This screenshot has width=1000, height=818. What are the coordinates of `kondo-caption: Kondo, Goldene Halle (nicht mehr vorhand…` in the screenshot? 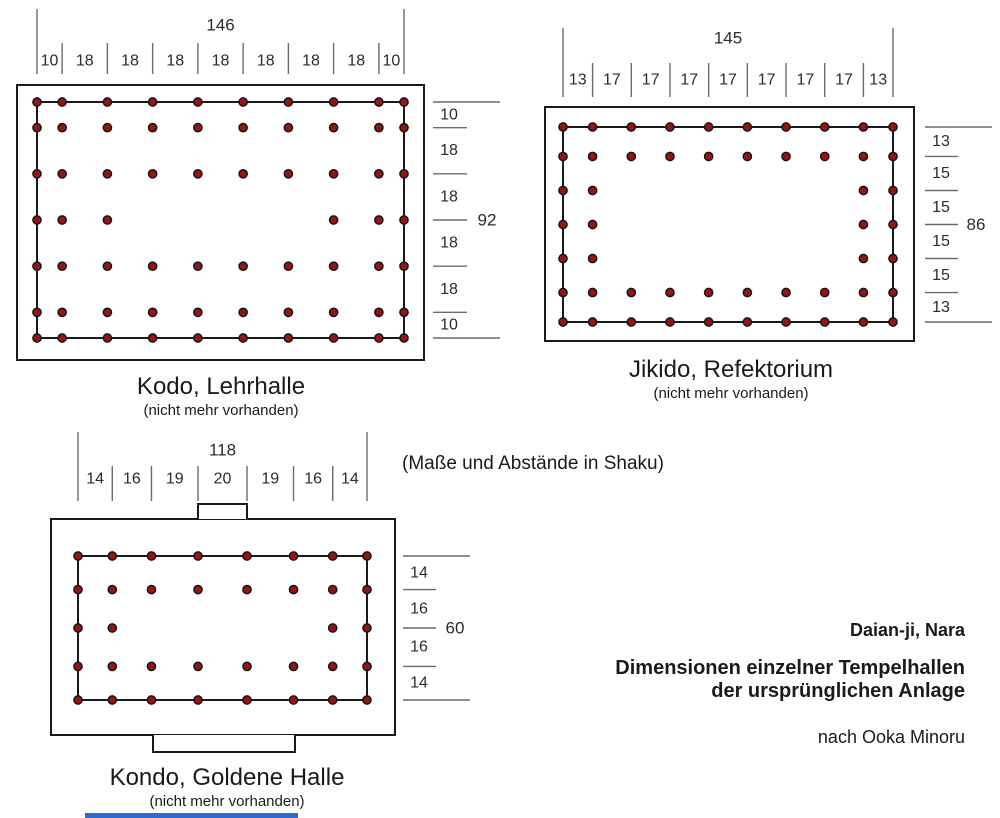 It's located at (227, 787).